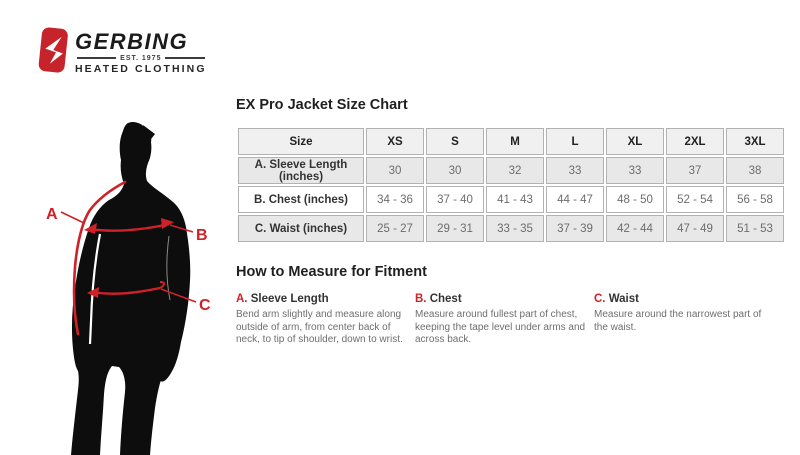 This screenshot has width=800, height=455. What do you see at coordinates (695, 228) in the screenshot?
I see `value-cell: 47 - 49` at bounding box center [695, 228].